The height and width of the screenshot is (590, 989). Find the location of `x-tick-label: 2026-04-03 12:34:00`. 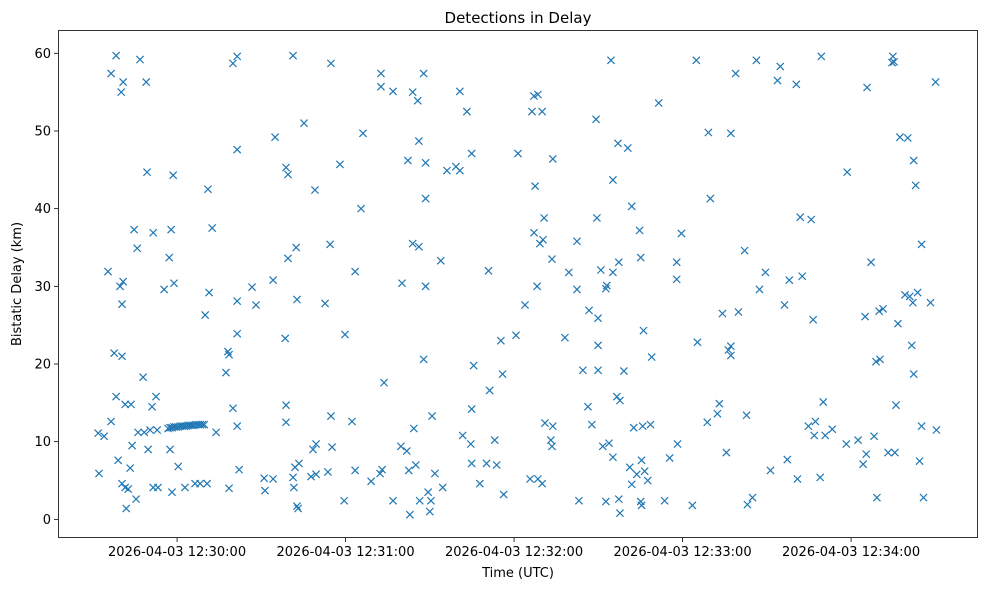

x-tick-label: 2026-04-03 12:34:00 is located at coordinates (851, 552).